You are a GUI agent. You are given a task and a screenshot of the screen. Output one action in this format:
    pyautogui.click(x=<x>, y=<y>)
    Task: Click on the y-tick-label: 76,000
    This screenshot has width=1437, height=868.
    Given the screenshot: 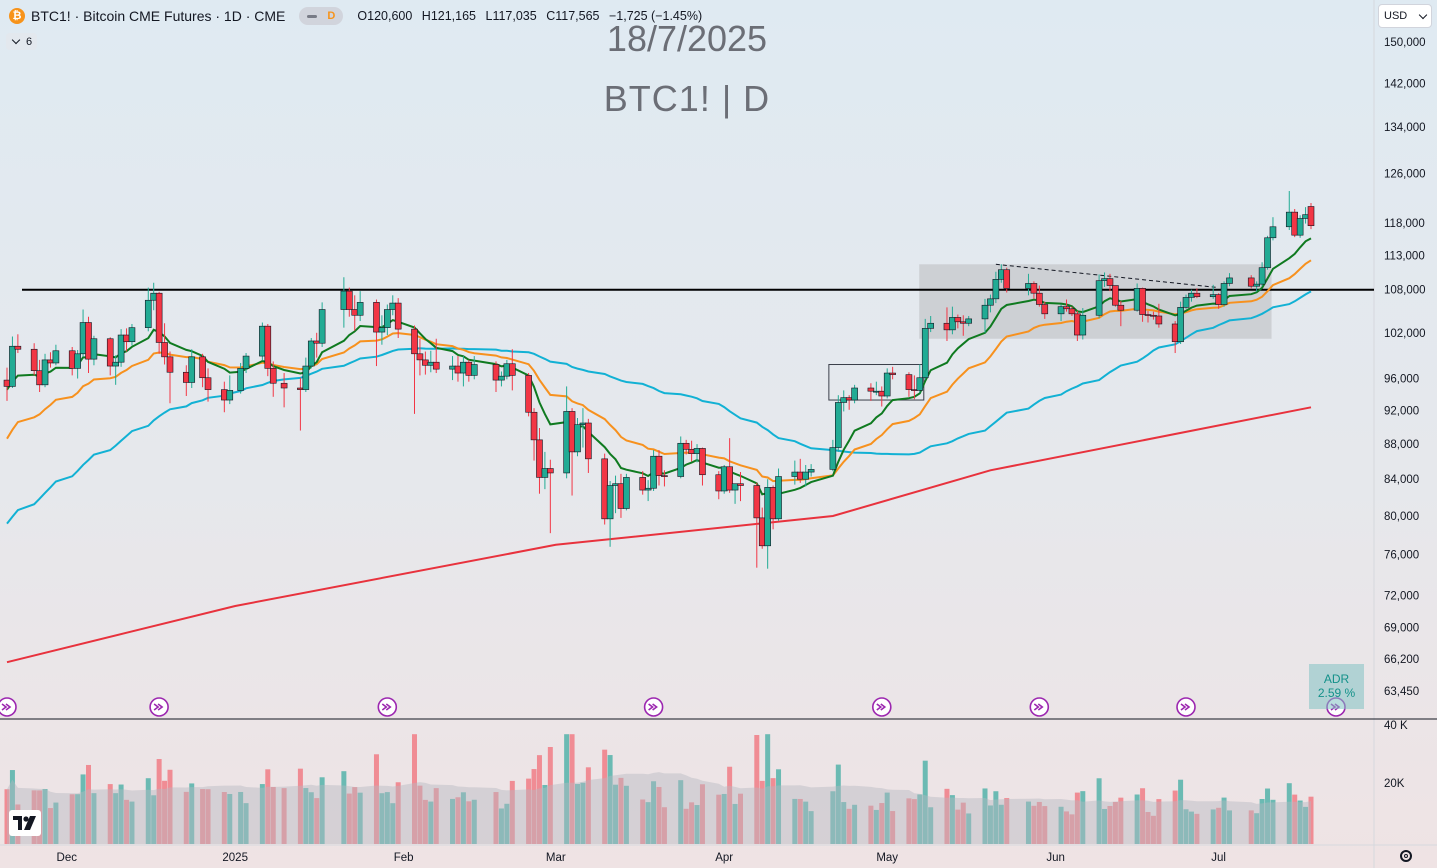 What is the action you would take?
    pyautogui.click(x=1401, y=556)
    